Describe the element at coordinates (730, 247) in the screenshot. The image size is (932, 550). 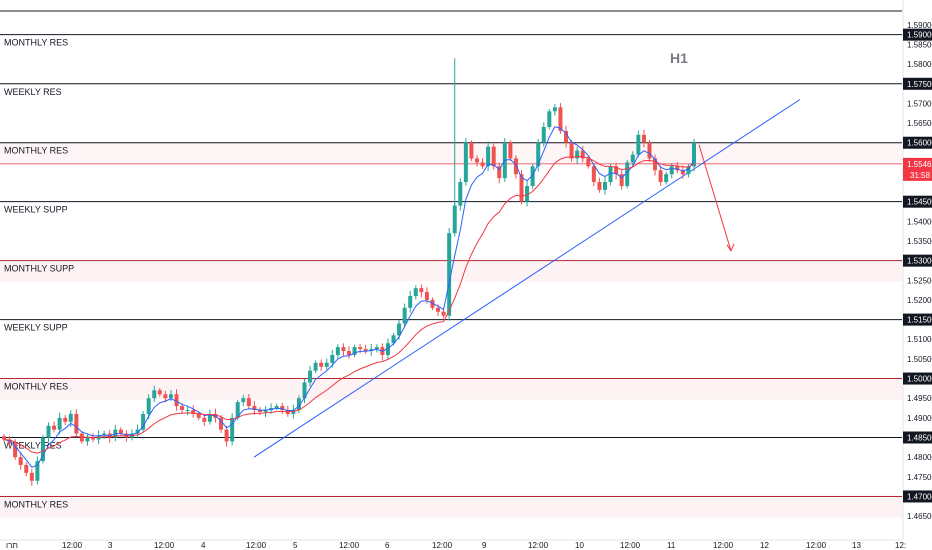
I see `projection-arrowhead` at that location.